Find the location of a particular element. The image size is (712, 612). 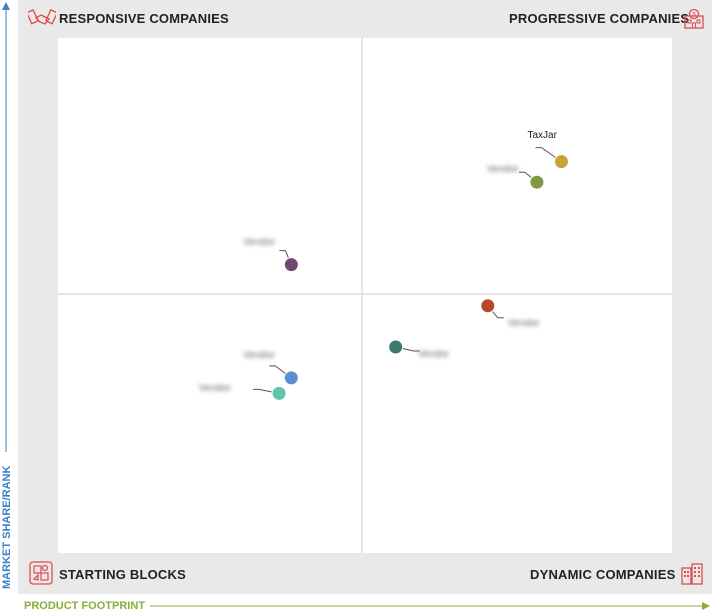

quadrant-label-progressive: PROGRESSIVE COMPANIES is located at coordinates (599, 18).